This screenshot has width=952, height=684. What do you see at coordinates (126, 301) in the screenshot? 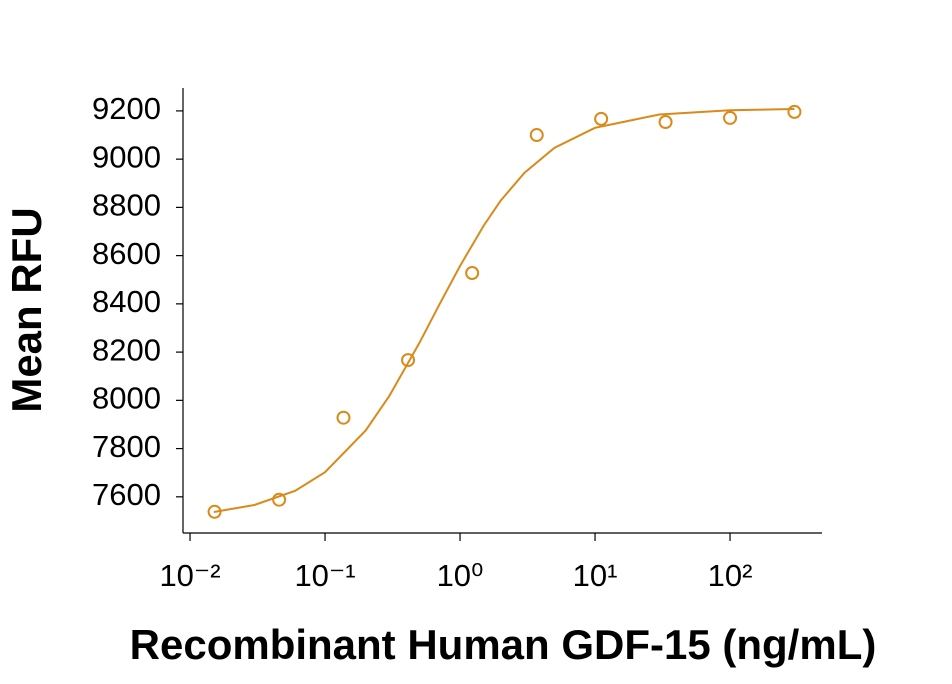
I see `y-tick-label: 8400` at bounding box center [126, 301].